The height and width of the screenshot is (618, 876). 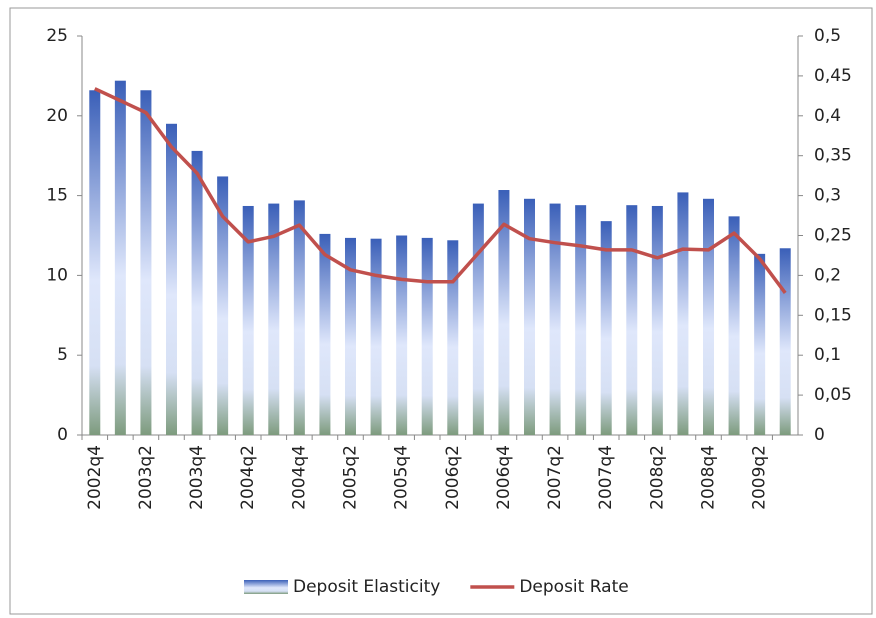 I want to click on x-tick-label: 2004q2, so click(x=248, y=477).